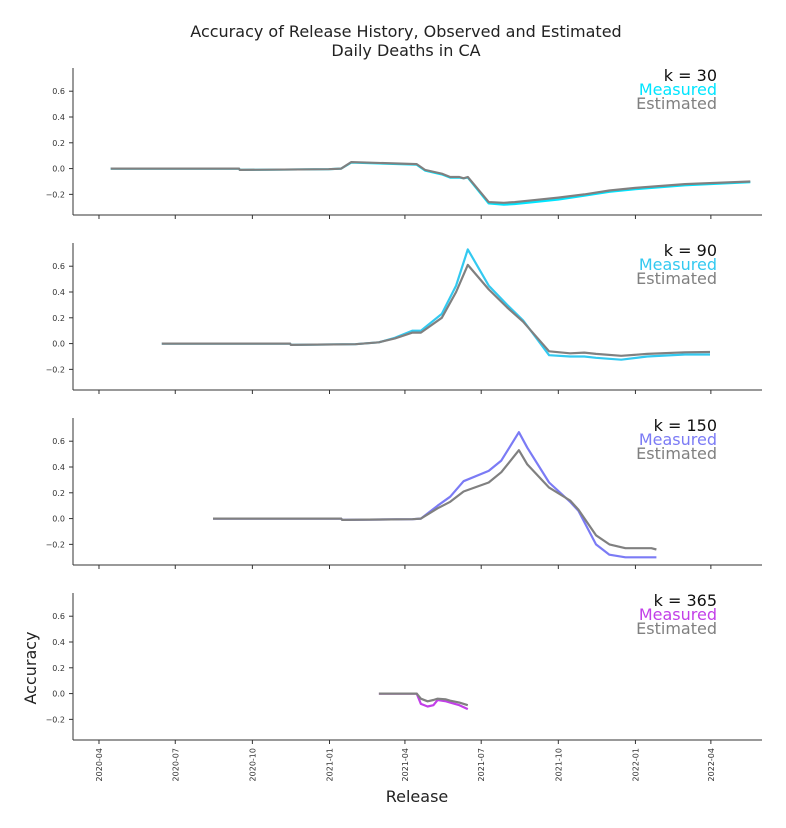 This screenshot has height=828, width=786. What do you see at coordinates (417, 796) in the screenshot?
I see `x-axis-label: Release` at bounding box center [417, 796].